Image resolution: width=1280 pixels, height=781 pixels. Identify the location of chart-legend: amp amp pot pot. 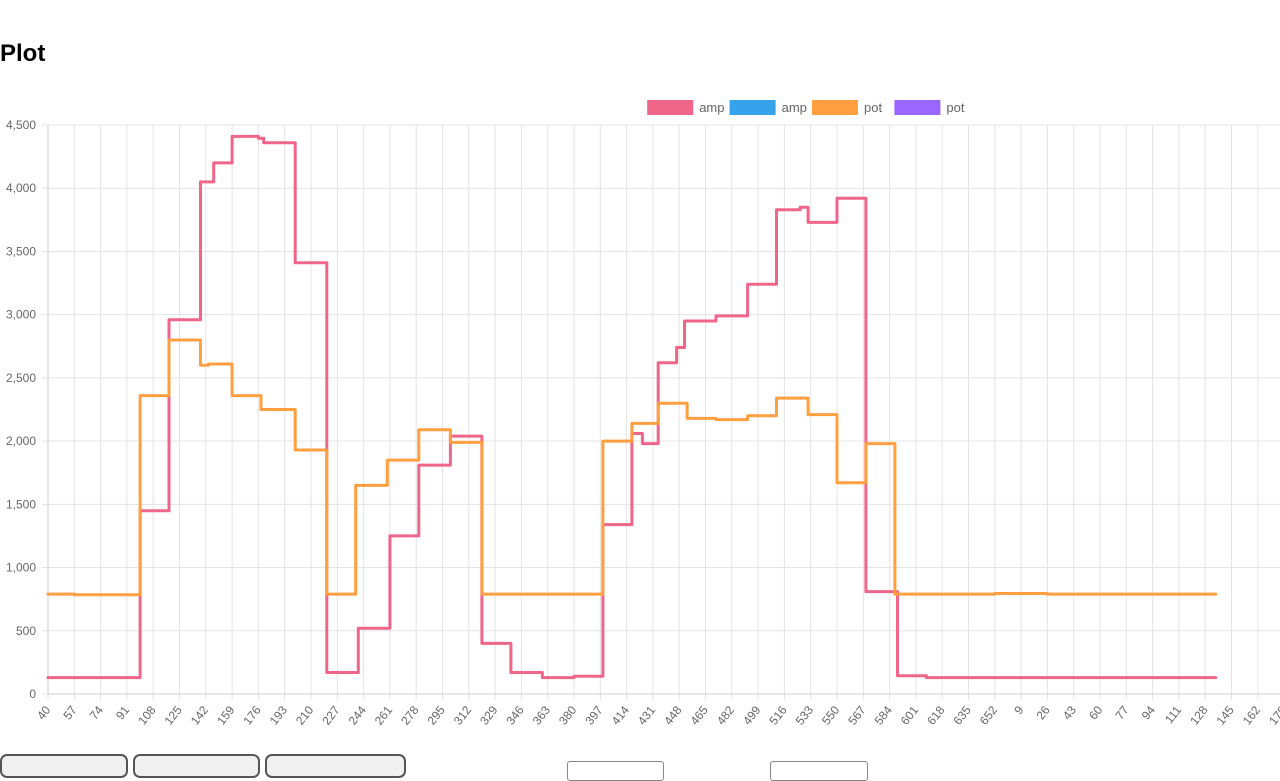
(806, 107).